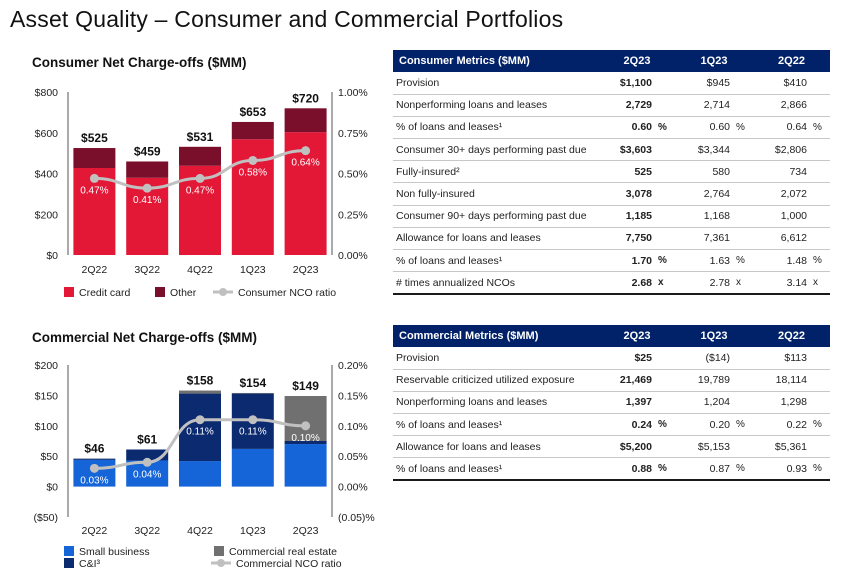 The height and width of the screenshot is (580, 848). Describe the element at coordinates (781, 194) in the screenshot. I see `cell-value: 2,072` at that location.